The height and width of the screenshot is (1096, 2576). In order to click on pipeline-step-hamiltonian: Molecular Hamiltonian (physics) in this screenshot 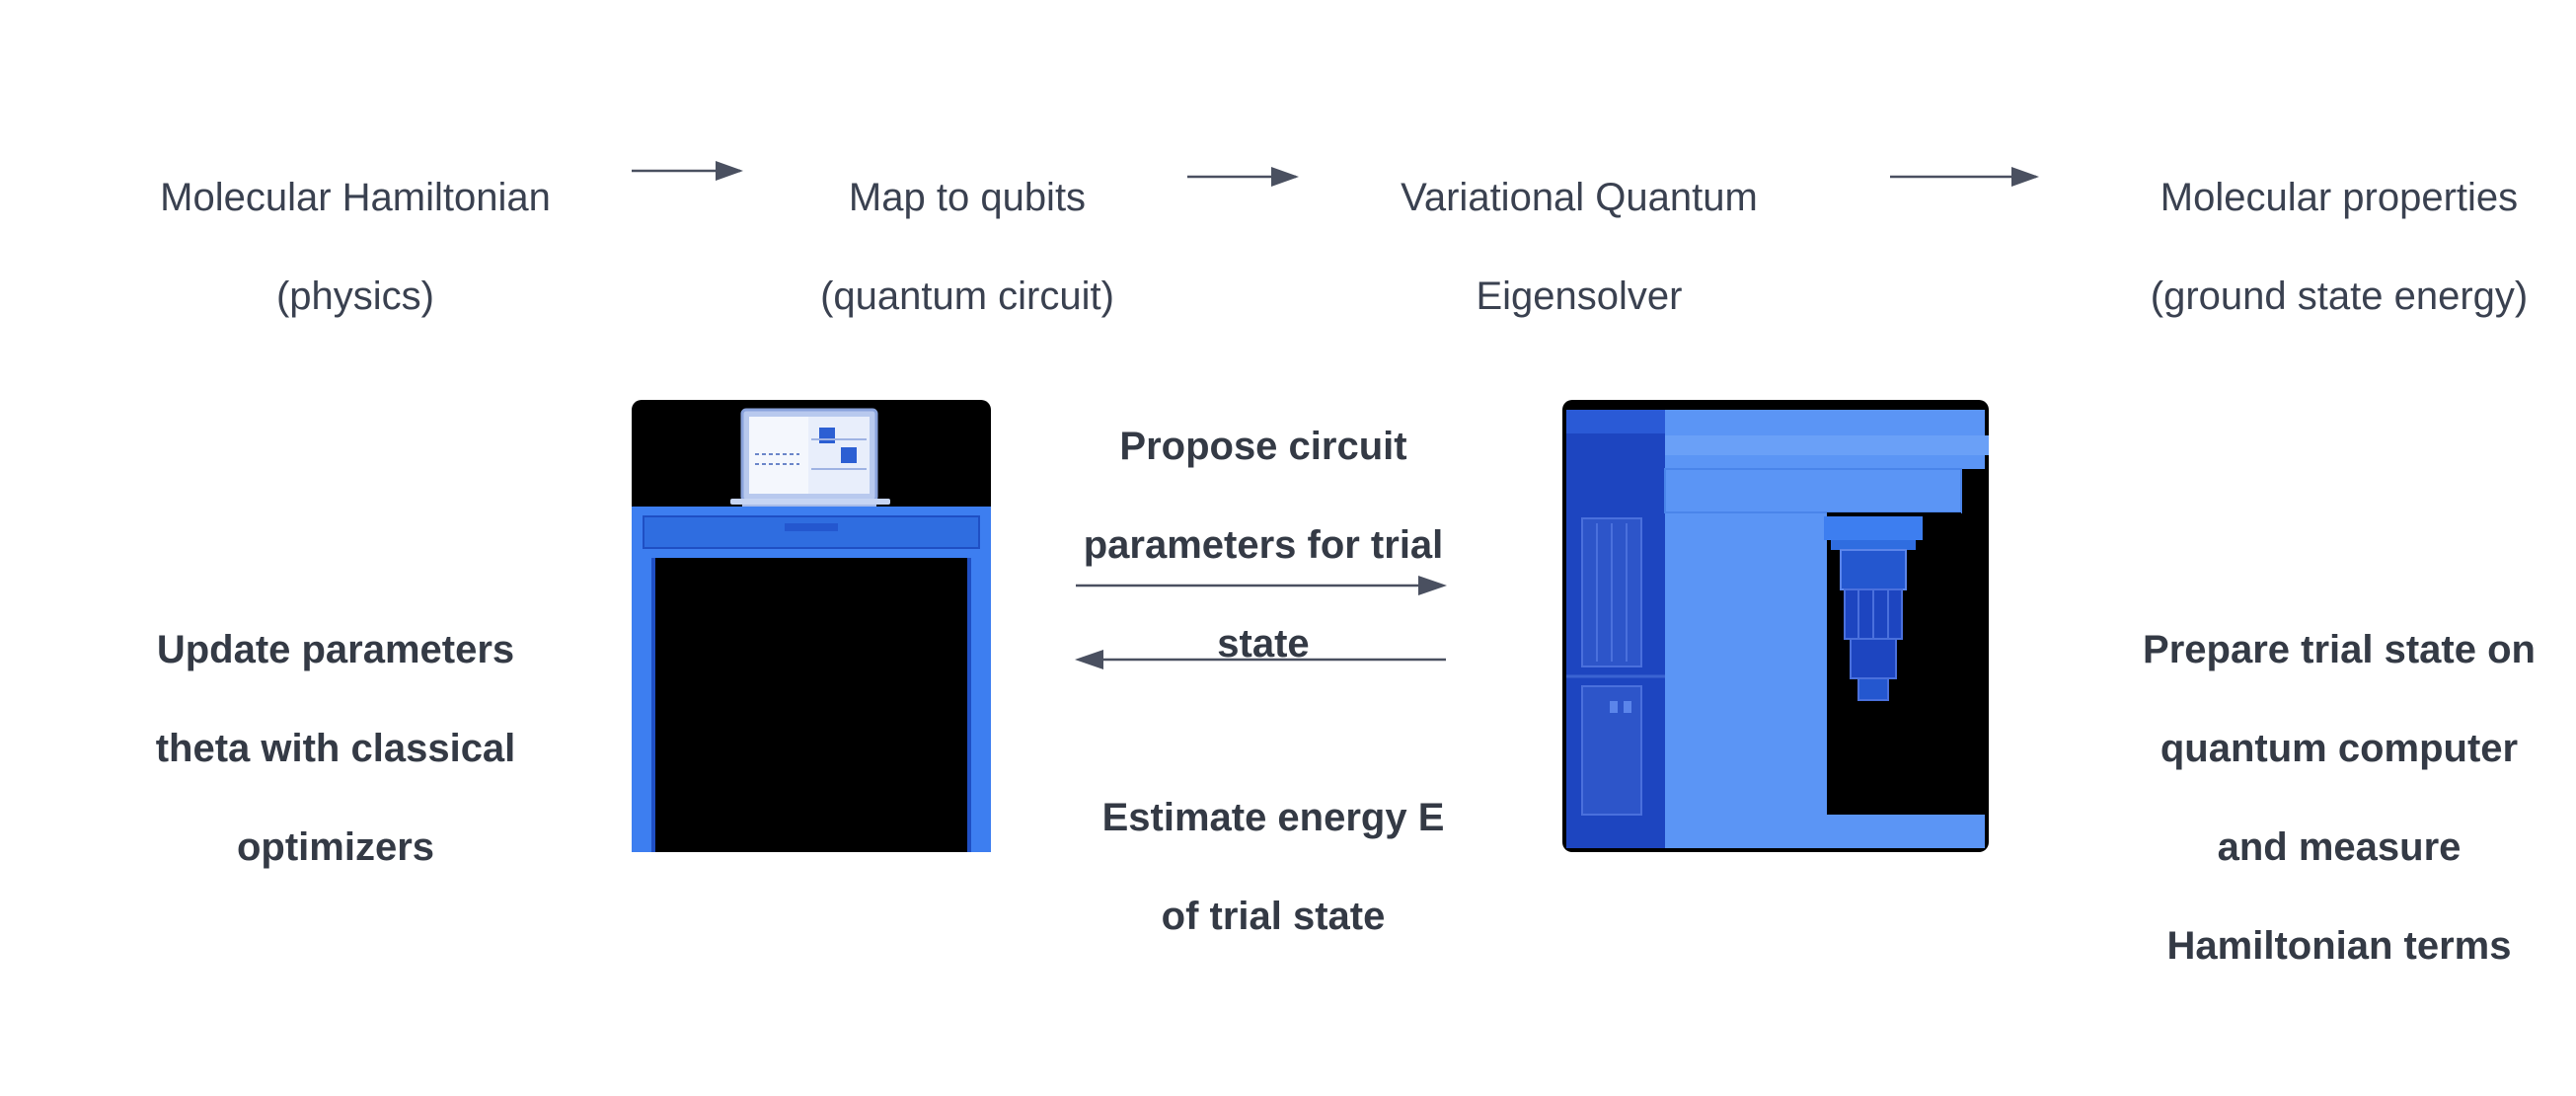, I will do `click(356, 246)`.